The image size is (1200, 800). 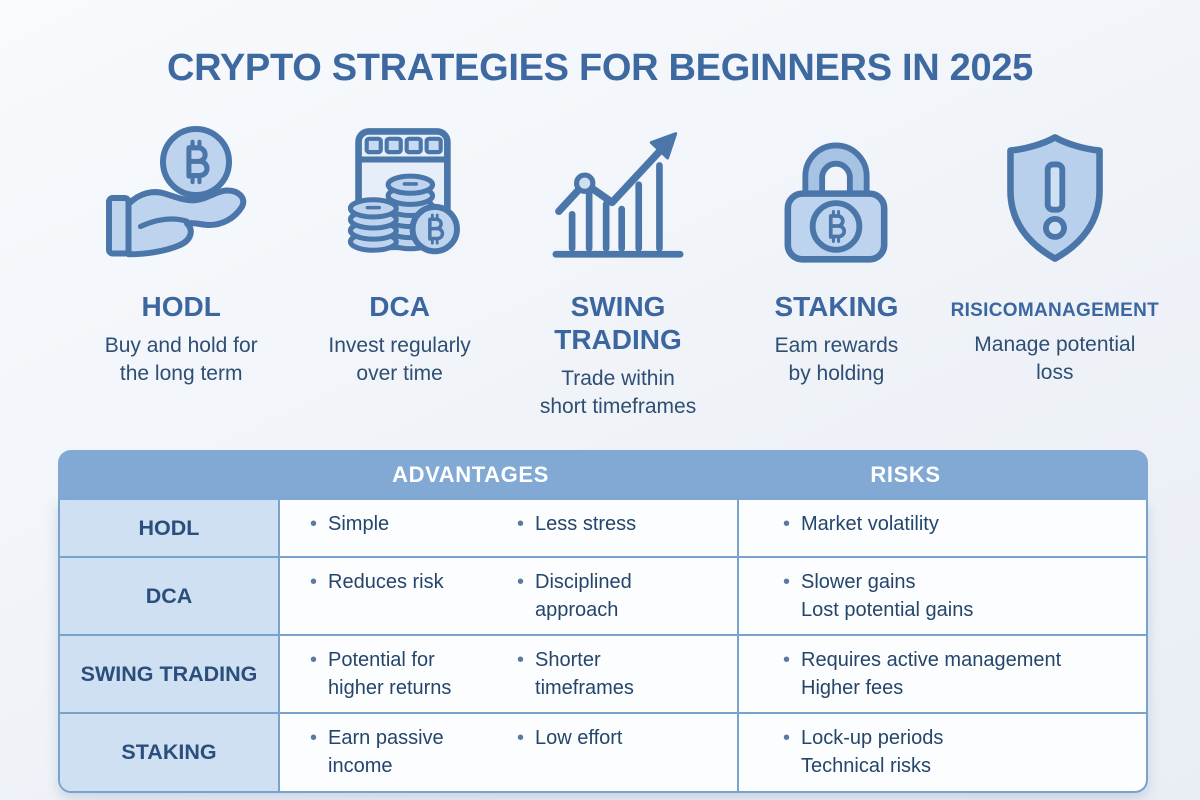 I want to click on bitcoin-padlock-icon, so click(x=836, y=198).